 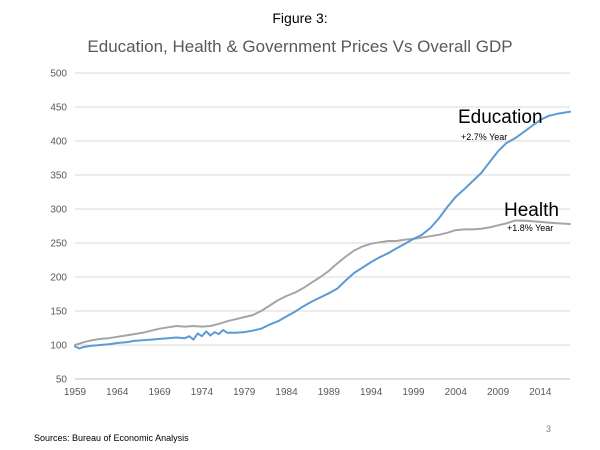 What do you see at coordinates (58, 176) in the screenshot?
I see `y-tick-label: 350` at bounding box center [58, 176].